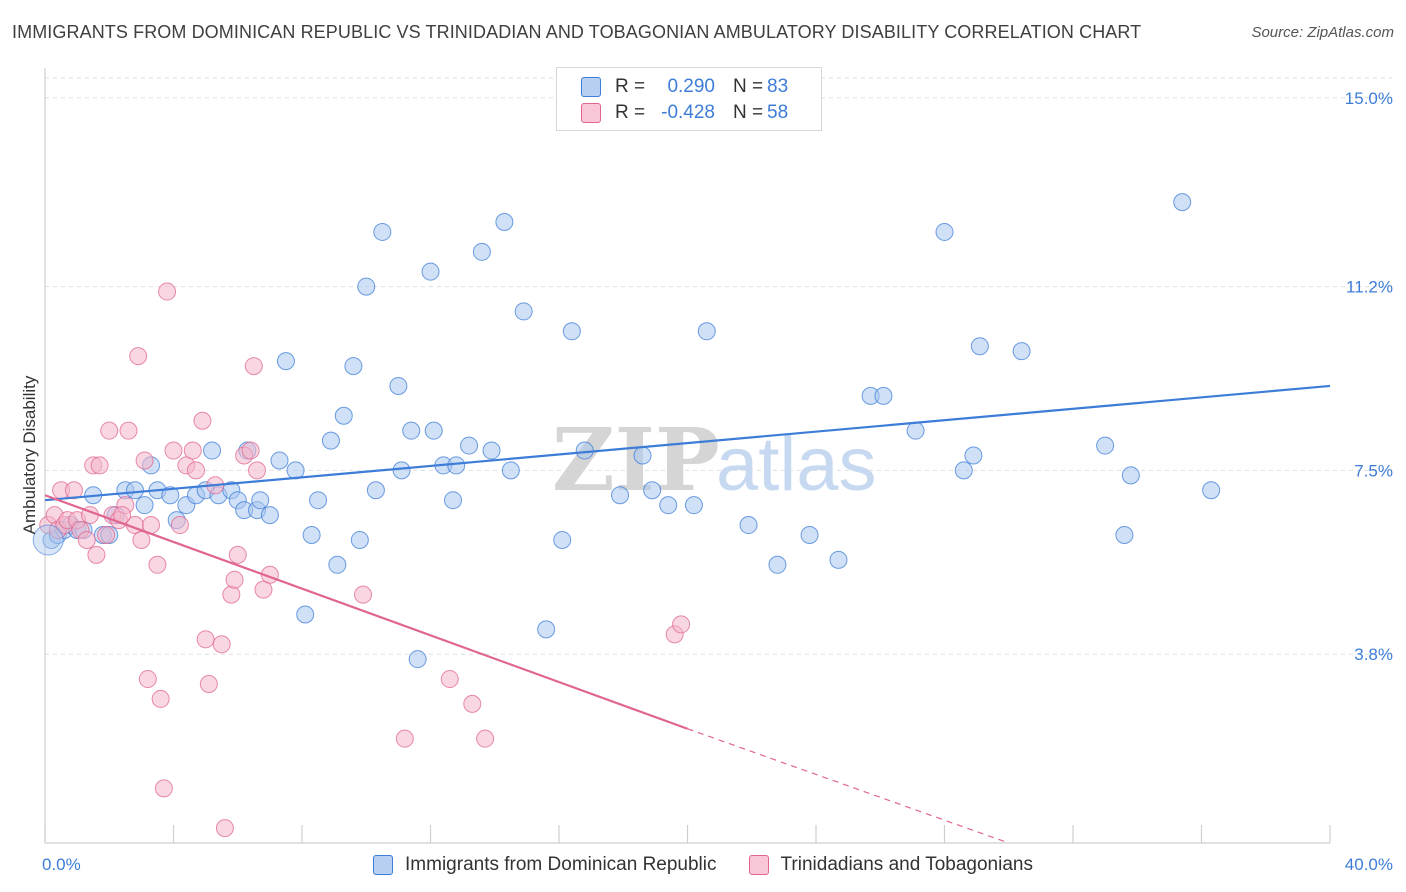 The width and height of the screenshot is (1406, 892). Describe the element at coordinates (29, 454) in the screenshot. I see `y-axis-label: Ambulatory Disability` at that location.